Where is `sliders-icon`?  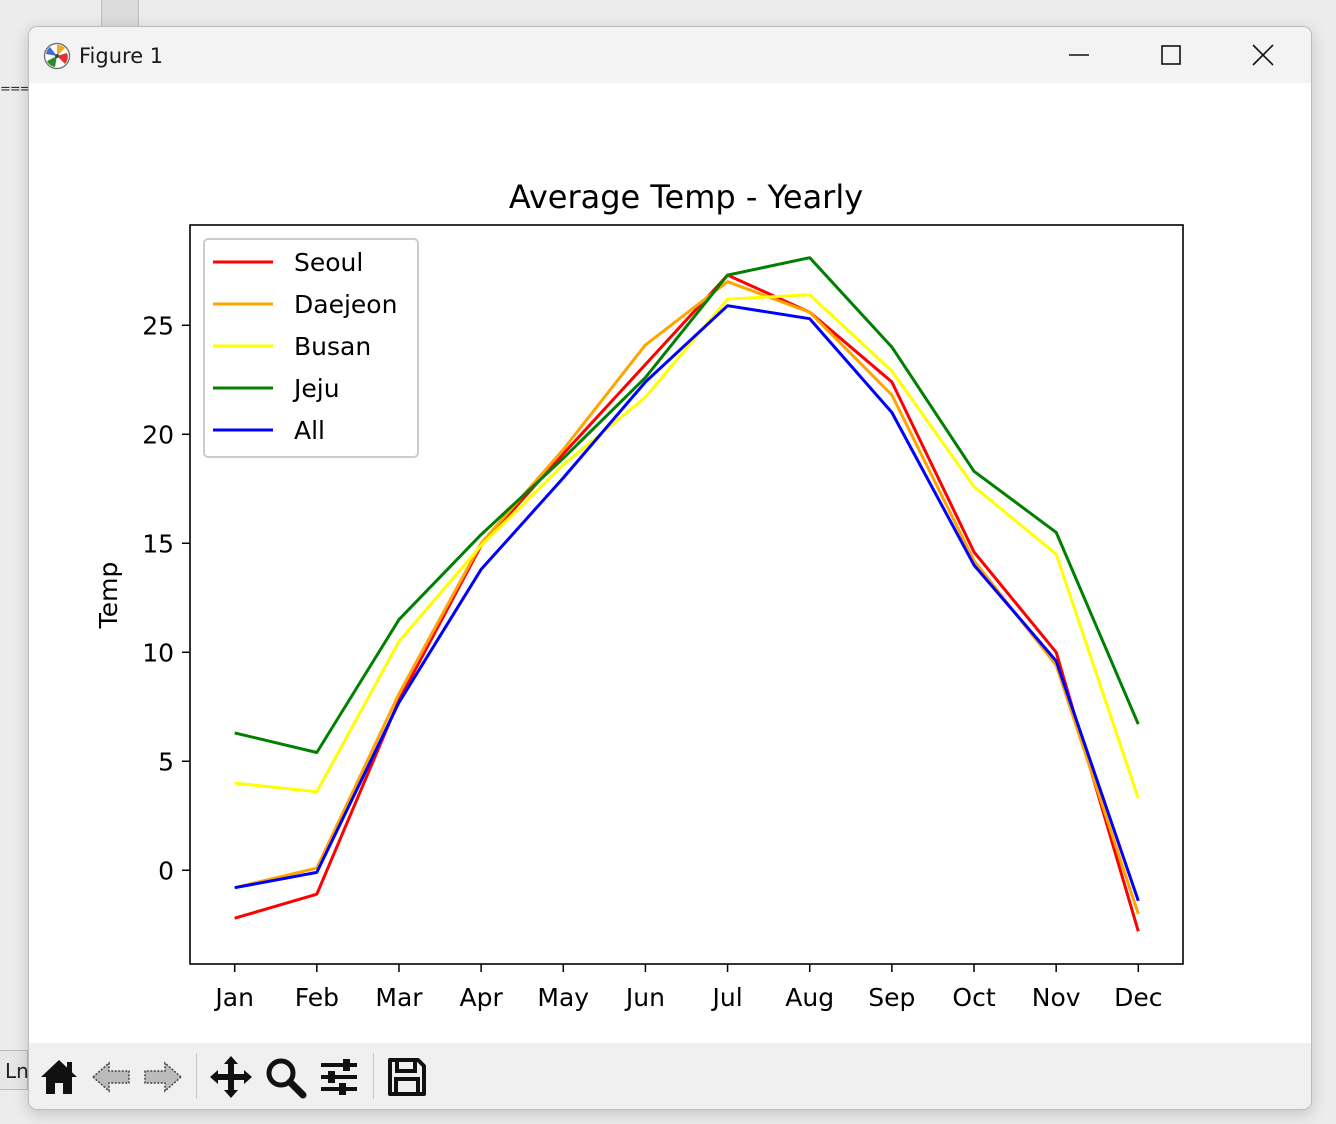 sliders-icon is located at coordinates (339, 1077).